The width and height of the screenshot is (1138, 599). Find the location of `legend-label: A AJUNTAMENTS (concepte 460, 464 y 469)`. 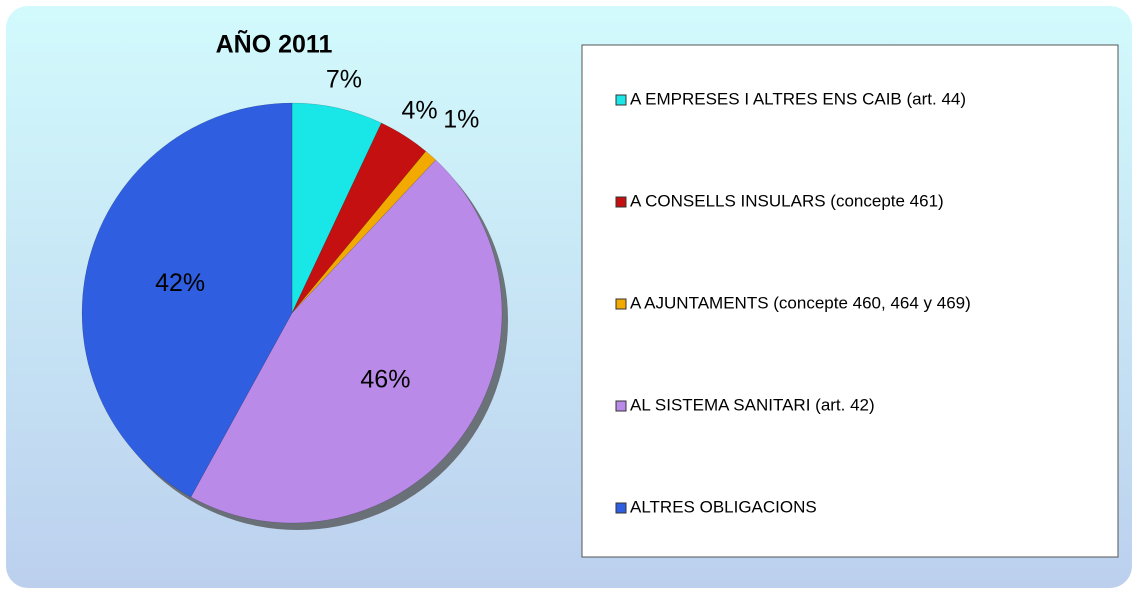

legend-label: A AJUNTAMENTS (concepte 460, 464 y 469) is located at coordinates (800, 302).